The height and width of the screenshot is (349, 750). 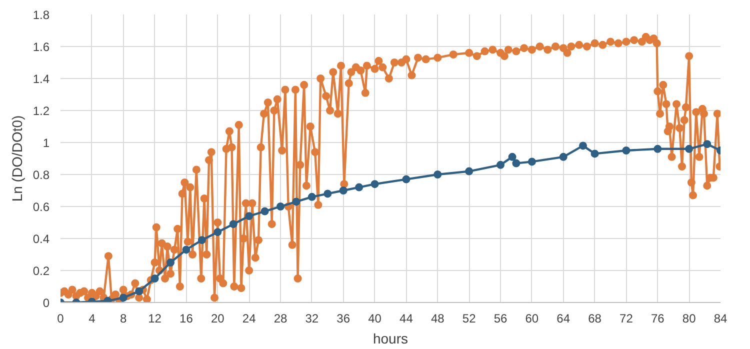 What do you see at coordinates (312, 319) in the screenshot?
I see `x-tick-label: 32` at bounding box center [312, 319].